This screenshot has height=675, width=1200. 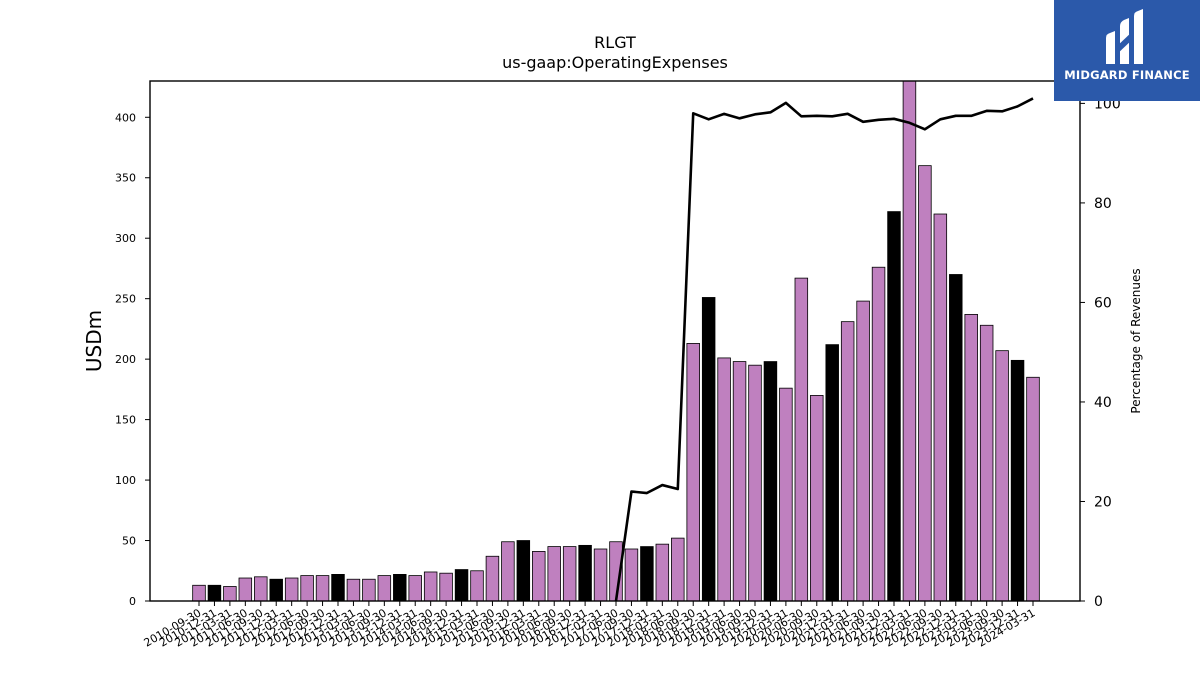 I want to click on y-tick-label: 150, so click(x=125, y=420).